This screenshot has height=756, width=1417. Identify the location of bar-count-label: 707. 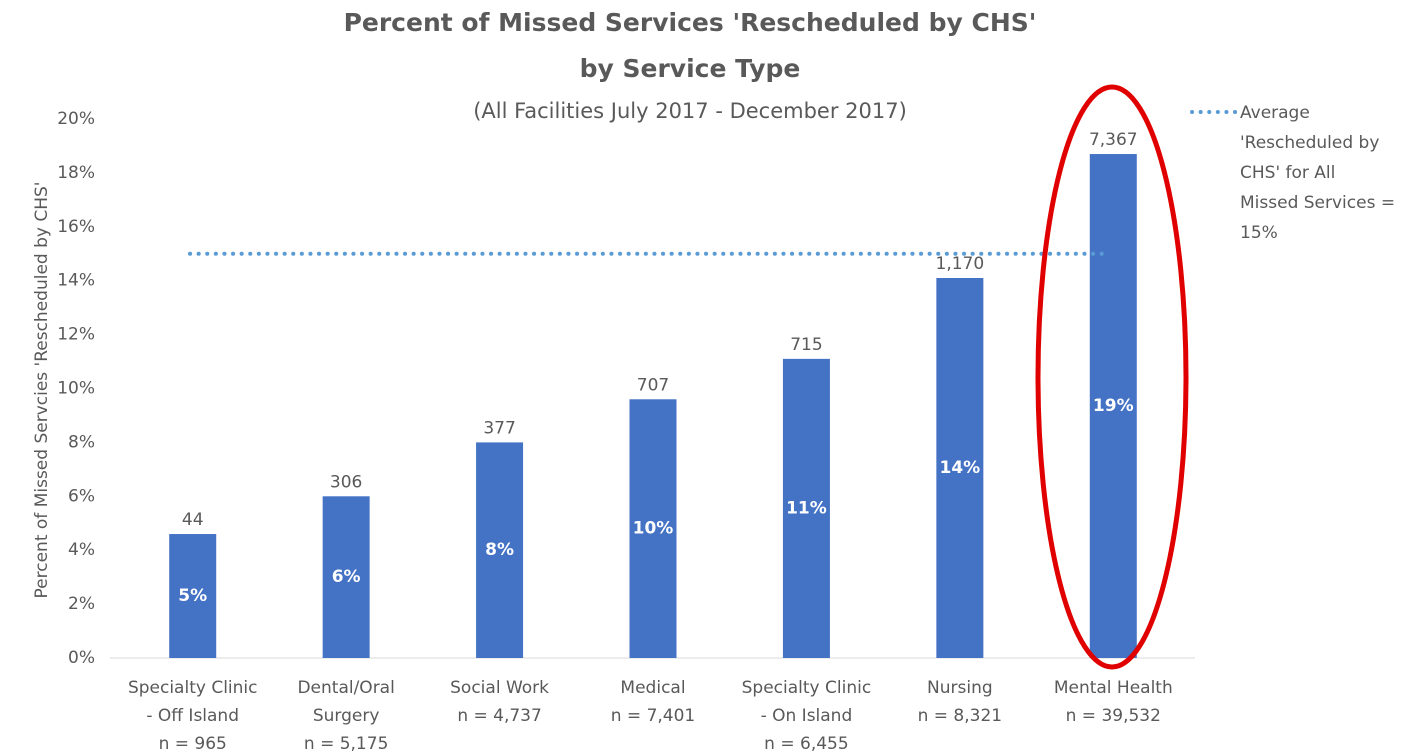
(653, 385).